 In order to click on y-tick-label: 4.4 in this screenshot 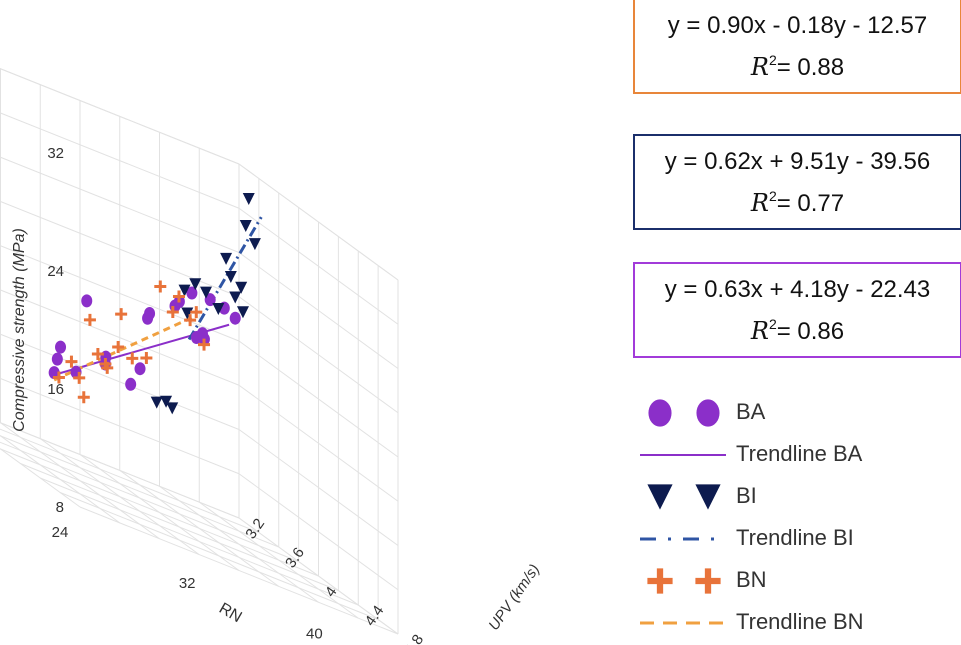, I will do `click(375, 615)`.